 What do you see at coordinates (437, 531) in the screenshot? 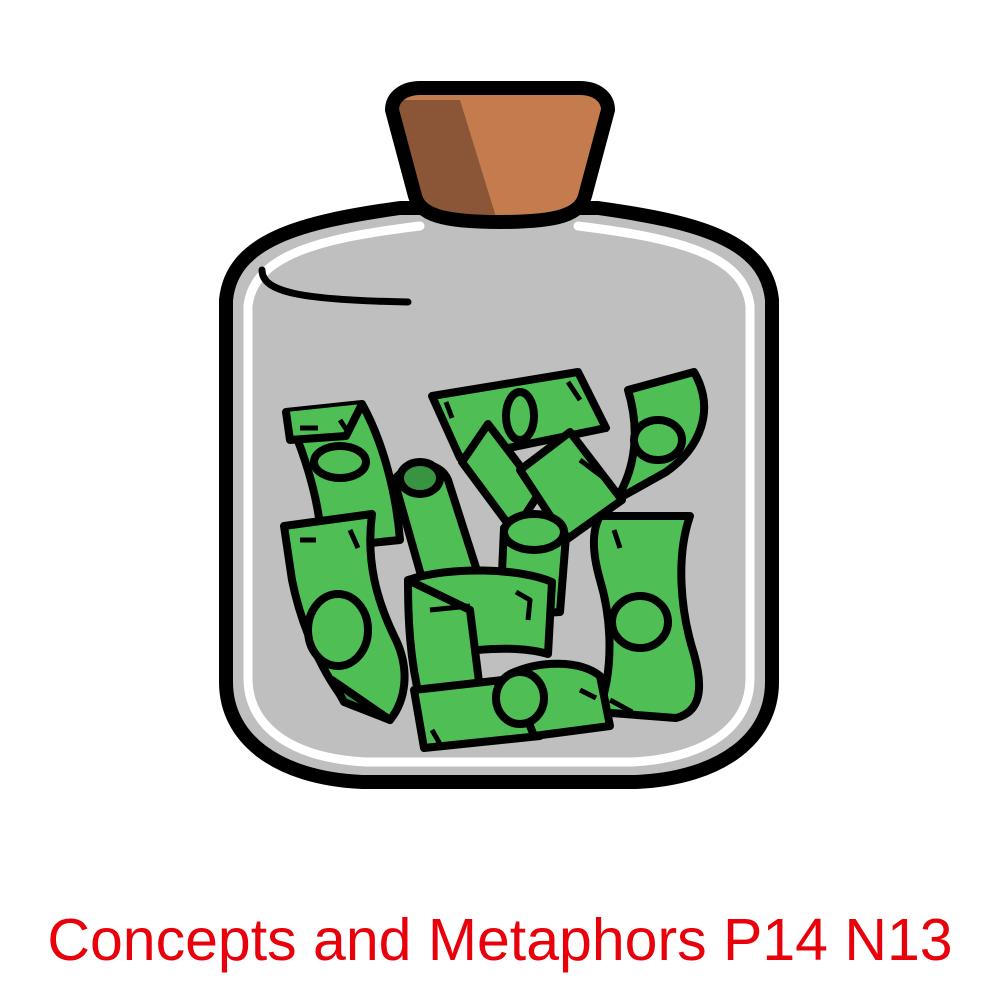
I see `bill-middle-rolled` at bounding box center [437, 531].